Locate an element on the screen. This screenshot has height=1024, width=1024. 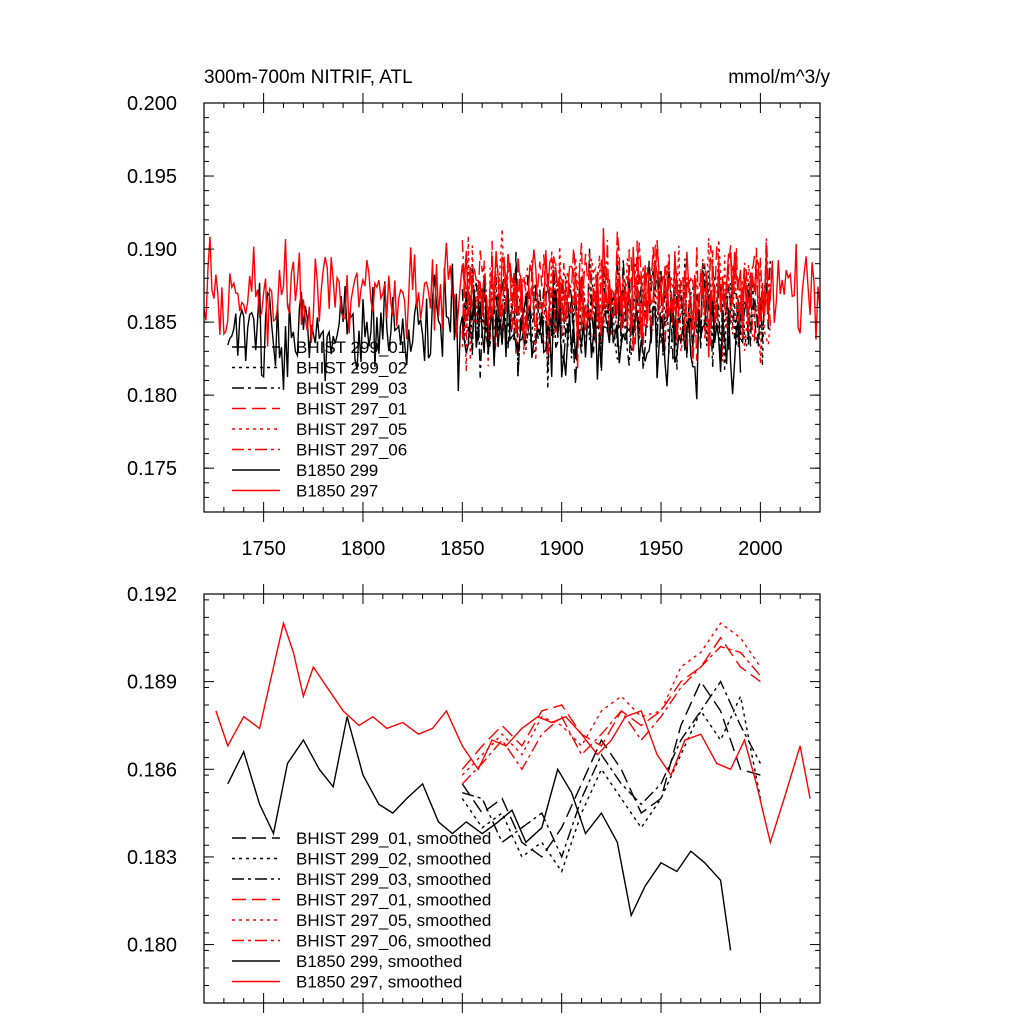
y-tick-label: 0.192 is located at coordinates (152, 595).